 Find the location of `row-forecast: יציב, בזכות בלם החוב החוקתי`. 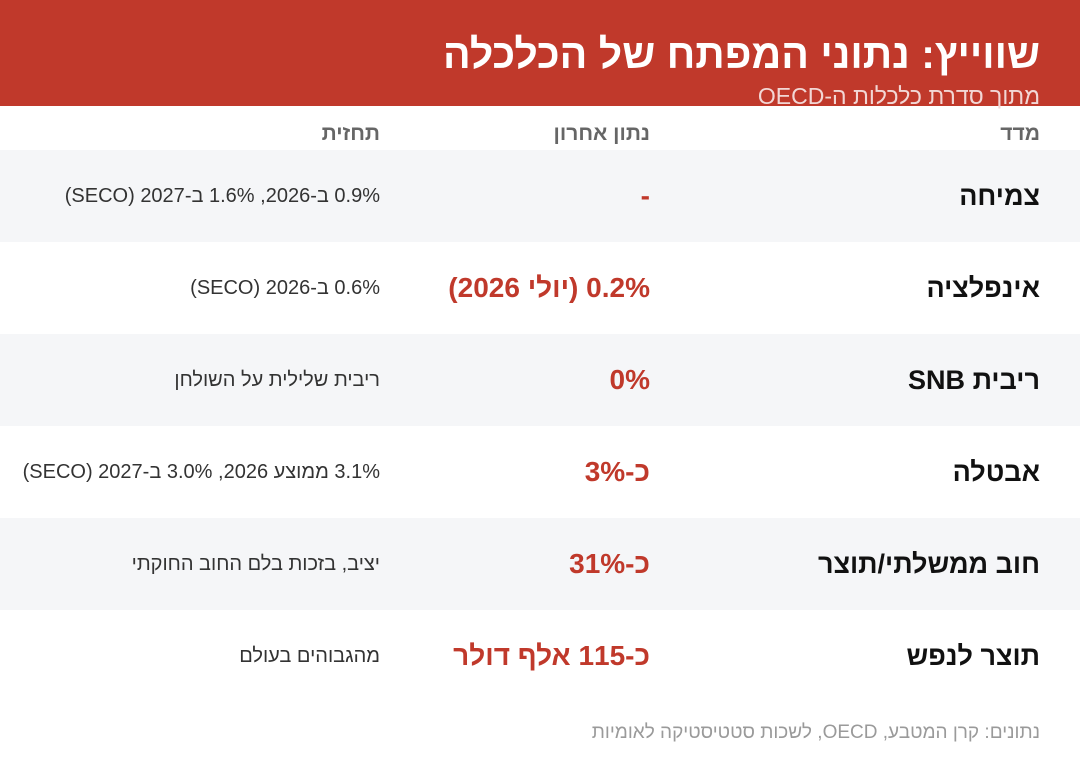

row-forecast: יציב, בזכות בלם החוב החוקתי is located at coordinates (255, 563).